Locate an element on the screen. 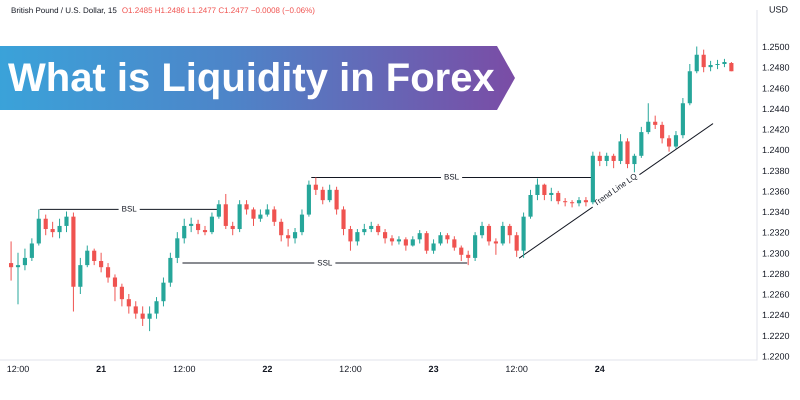  y-tick-label: 1.2440 is located at coordinates (776, 109).